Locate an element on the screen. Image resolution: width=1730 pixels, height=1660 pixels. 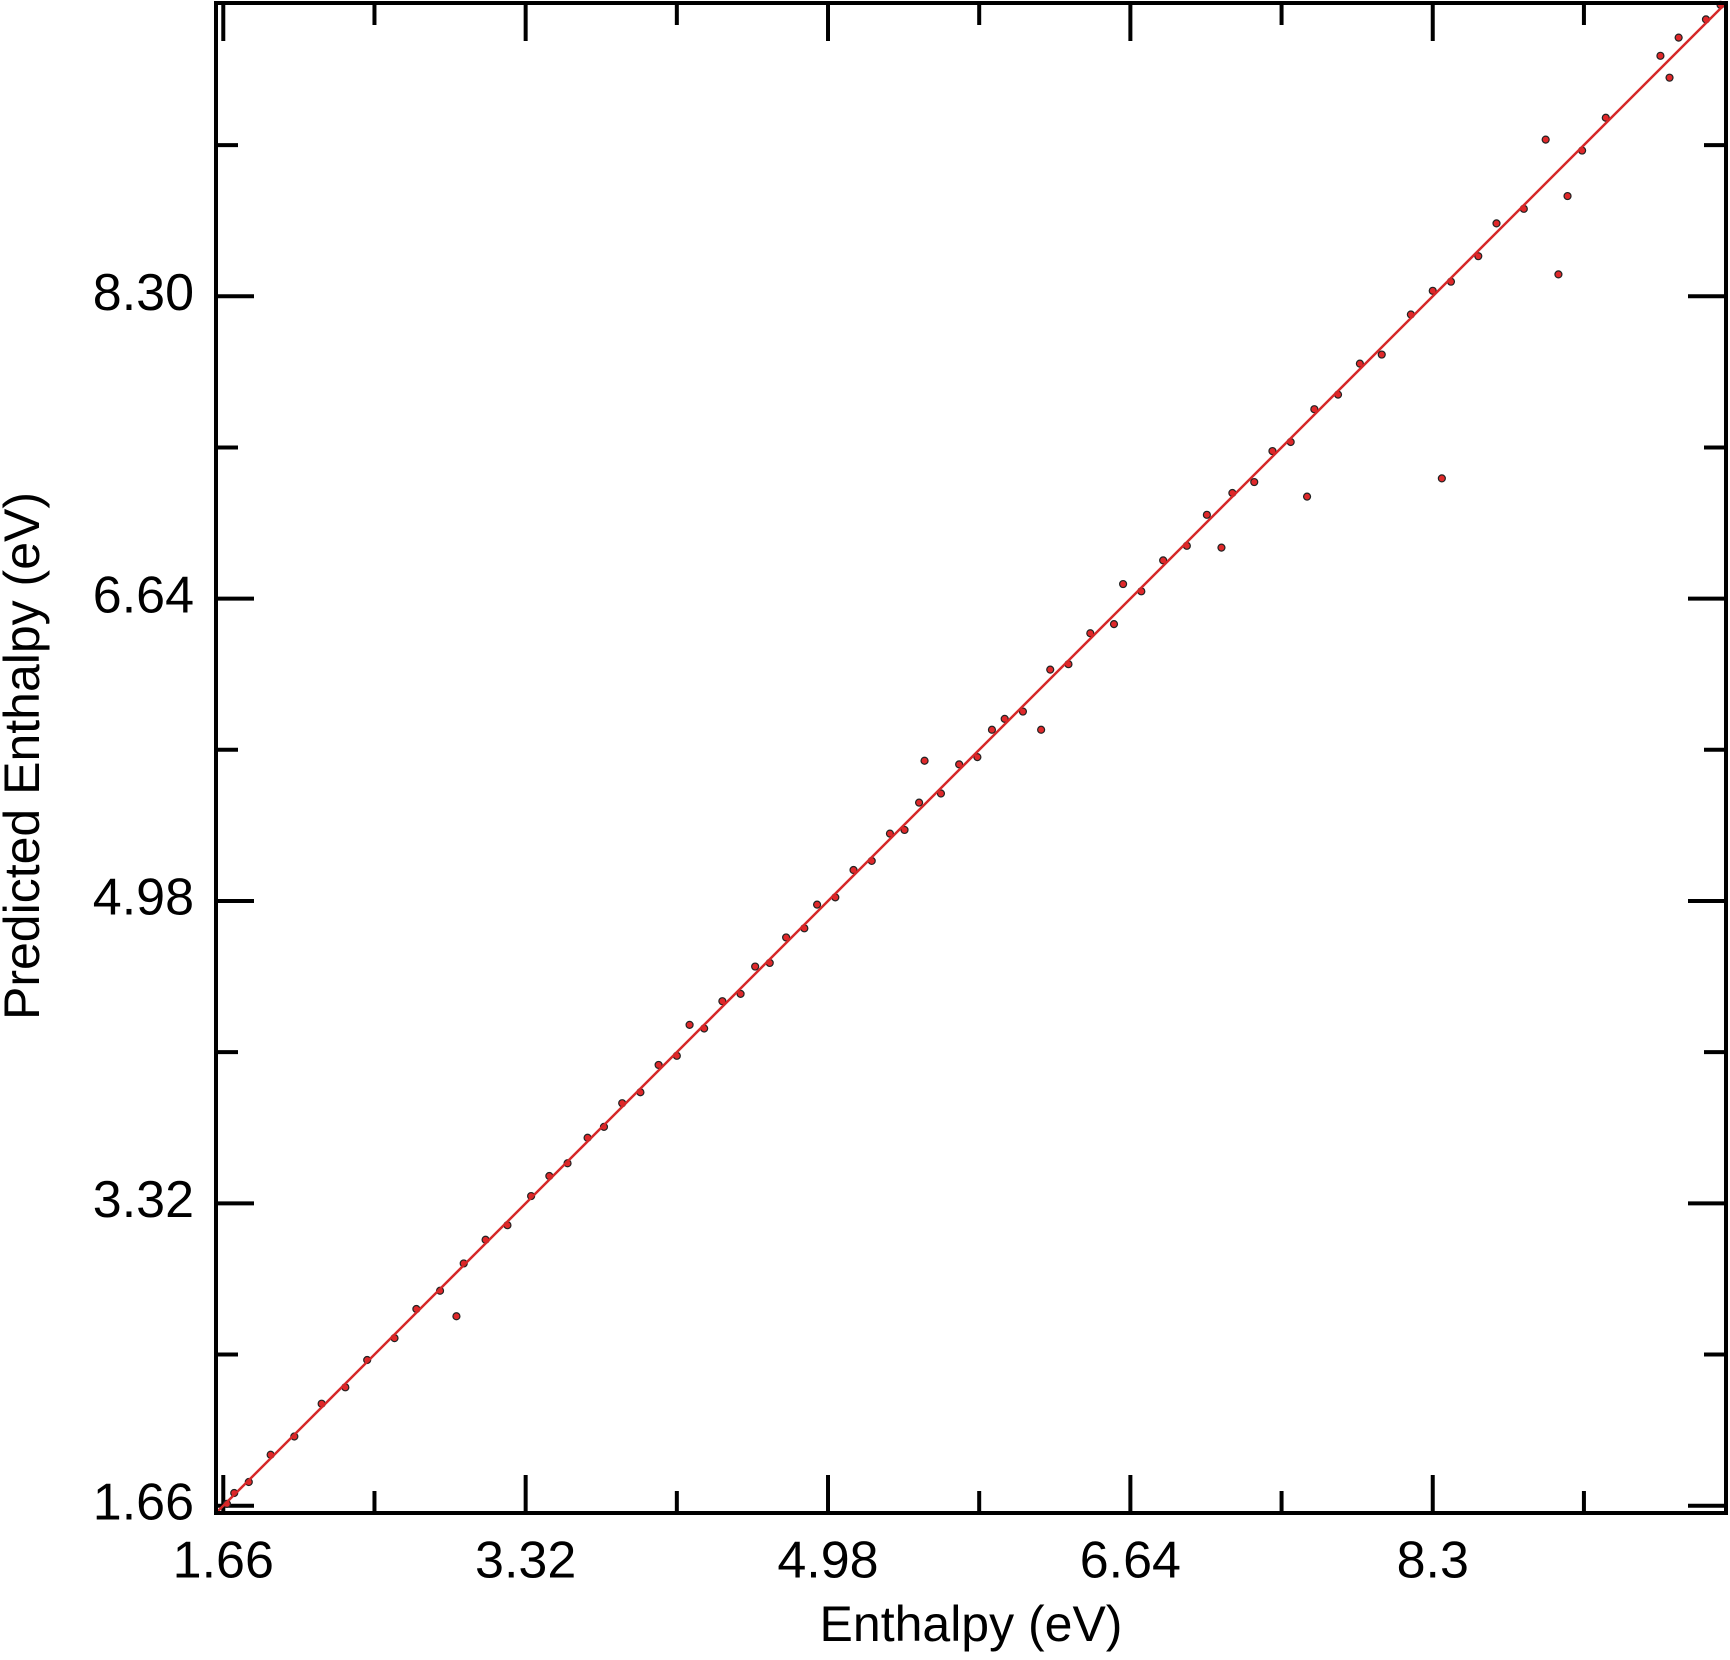
x-tick-label: 8.3 is located at coordinates (1433, 1561).